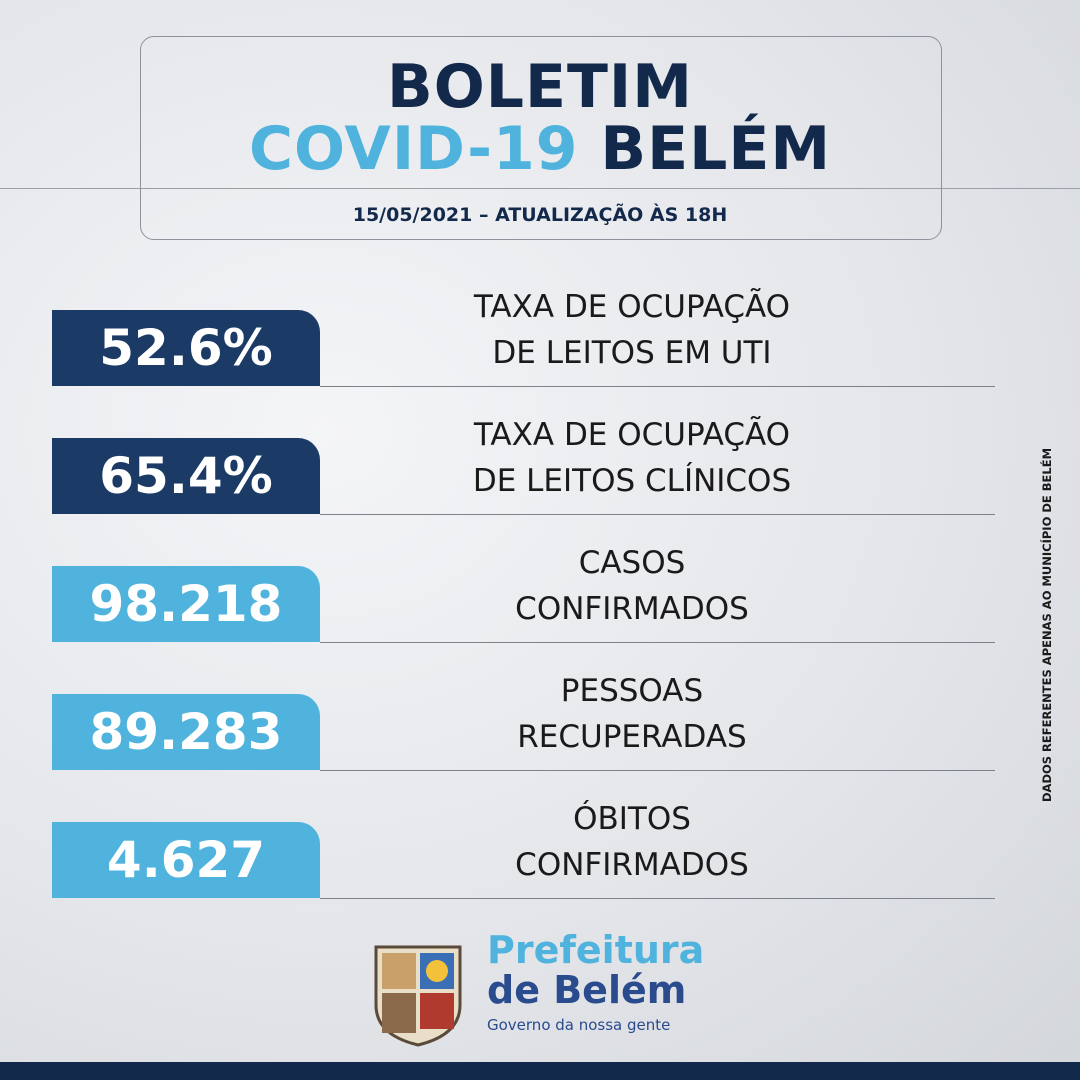 The image size is (1080, 1080). What do you see at coordinates (540, 87) in the screenshot?
I see `title: BOLETIM` at bounding box center [540, 87].